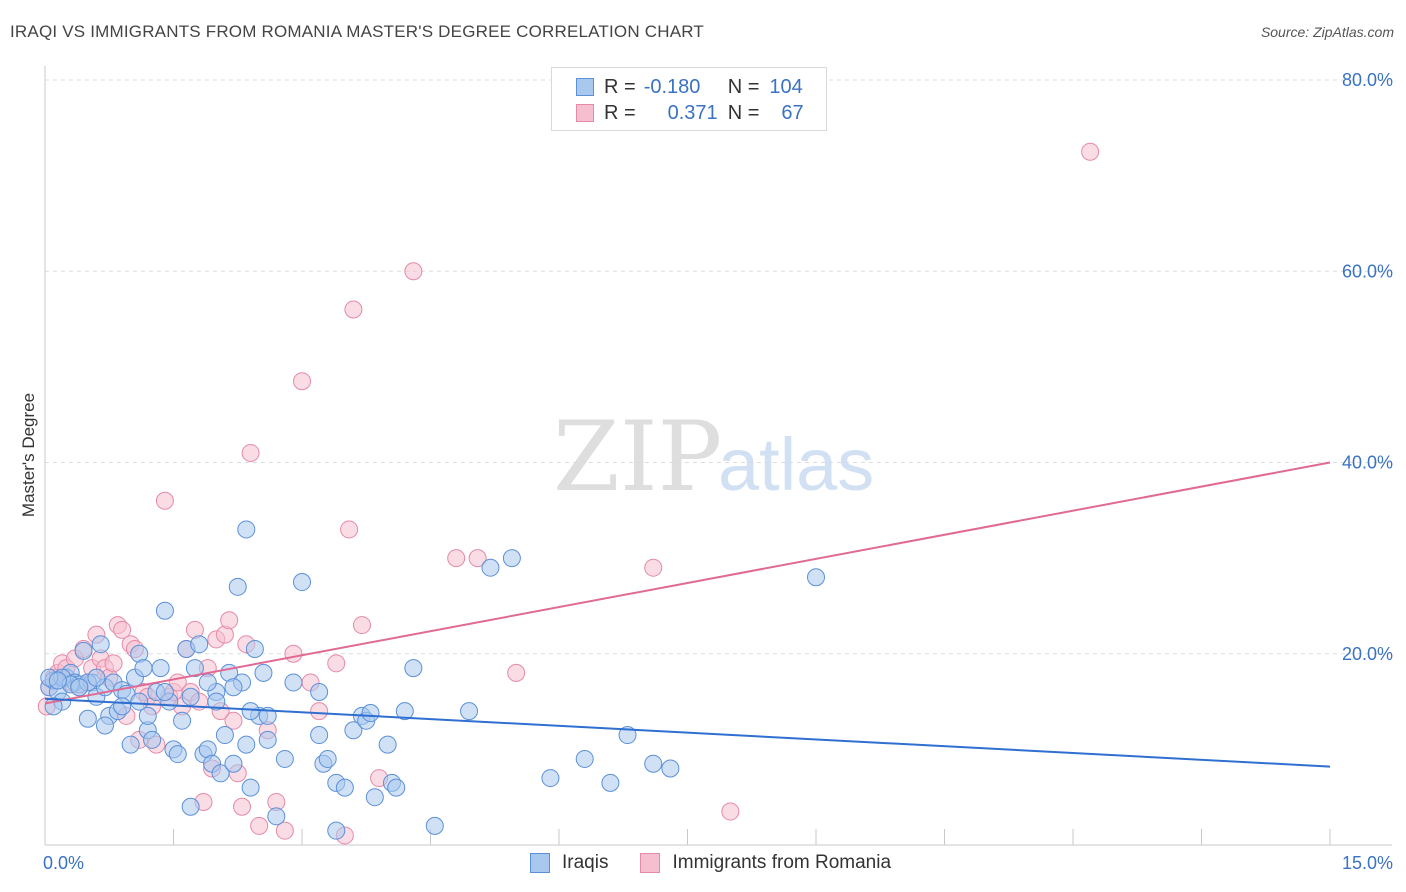 Image resolution: width=1406 pixels, height=892 pixels. What do you see at coordinates (569, 863) in the screenshot?
I see `legend-item-iraqis: Iraqis` at bounding box center [569, 863].